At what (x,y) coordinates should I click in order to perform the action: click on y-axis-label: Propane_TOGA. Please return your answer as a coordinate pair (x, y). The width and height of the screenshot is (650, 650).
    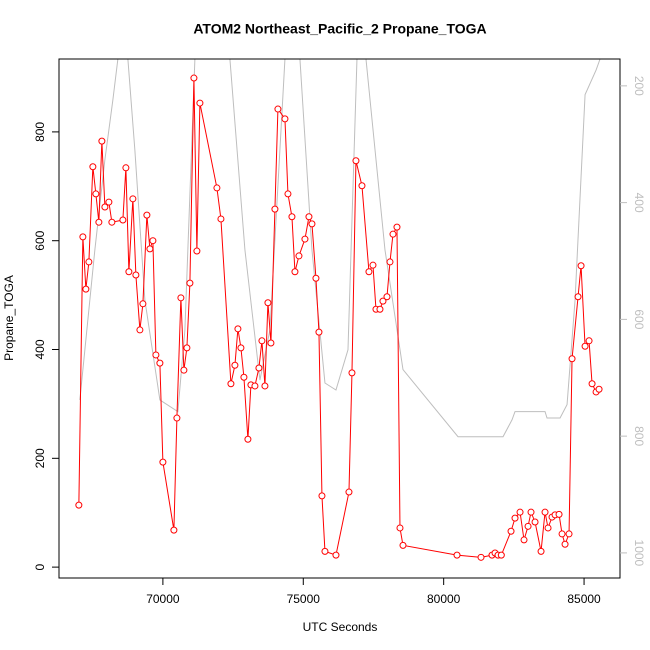
    Looking at the image, I should click on (9, 318).